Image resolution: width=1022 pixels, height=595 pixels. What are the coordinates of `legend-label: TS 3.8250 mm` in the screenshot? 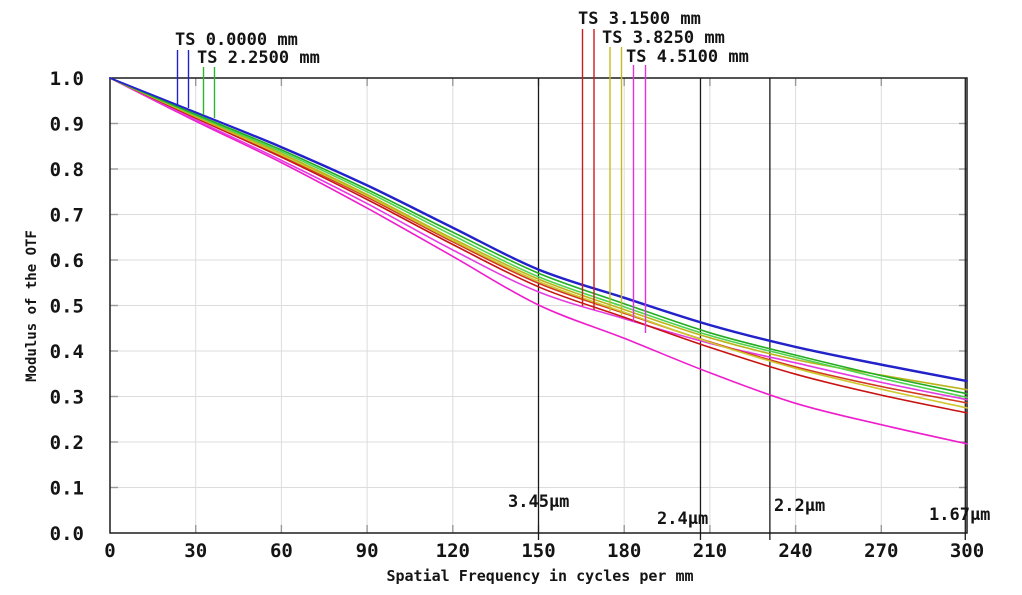 It's located at (663, 38).